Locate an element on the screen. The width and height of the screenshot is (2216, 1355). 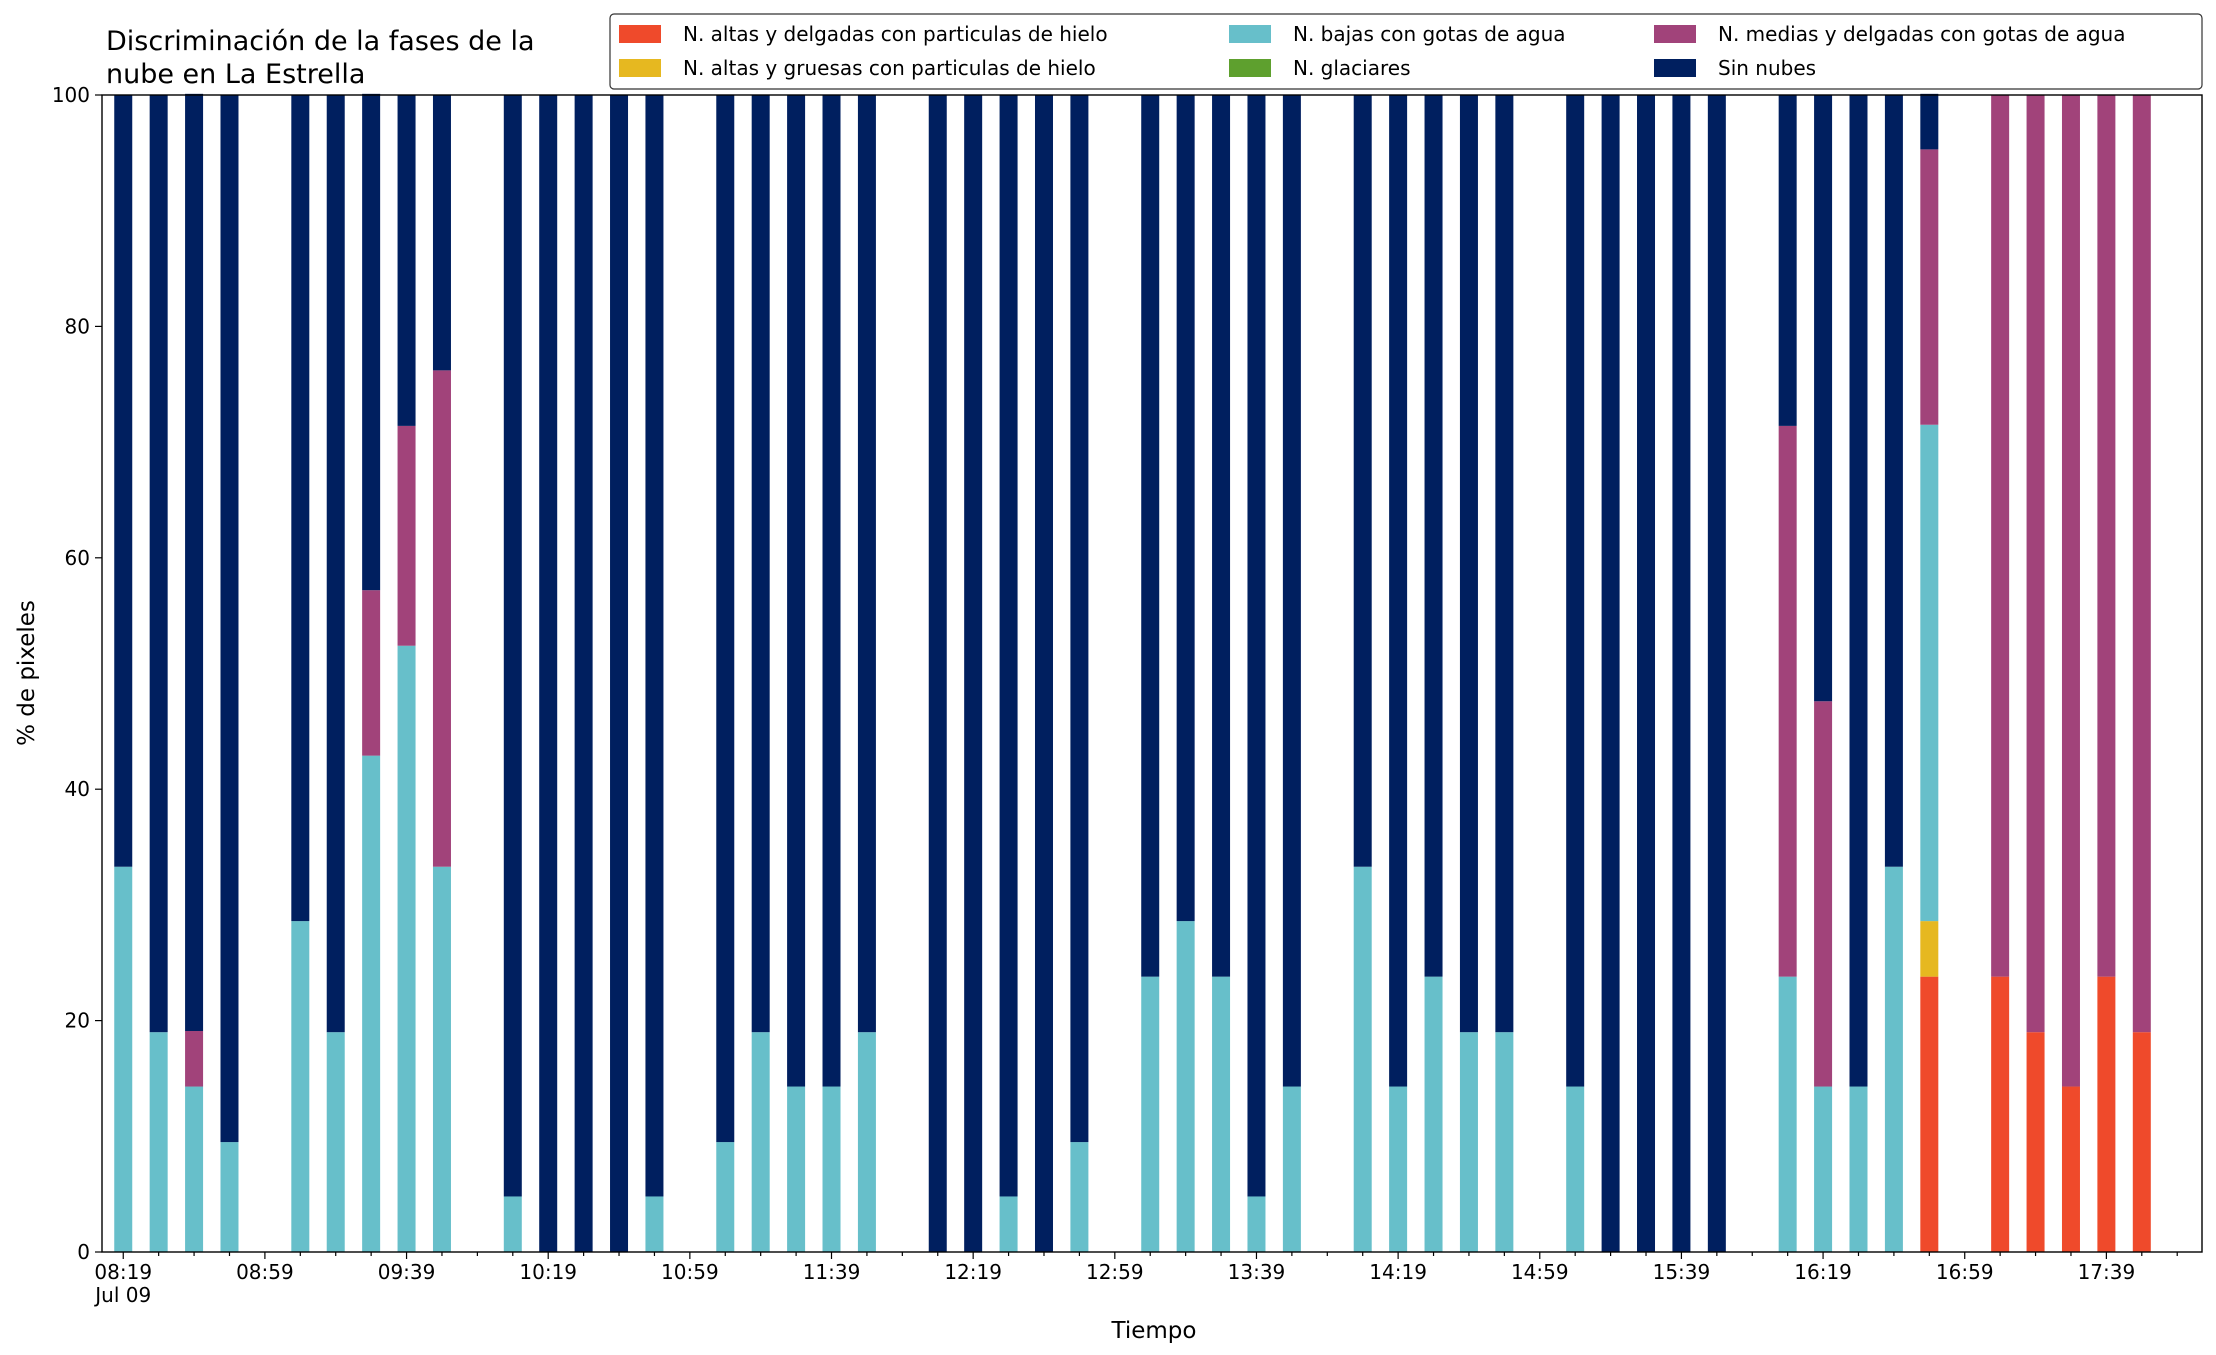
y-tick-label: 80 is located at coordinates (77, 326).